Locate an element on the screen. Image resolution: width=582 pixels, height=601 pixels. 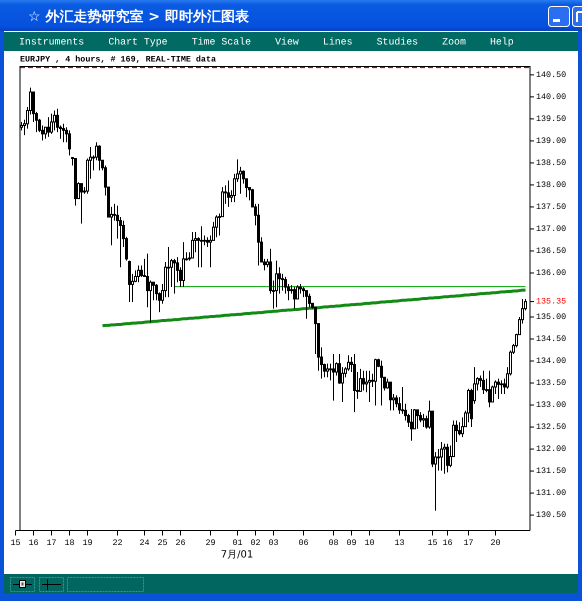
x-tick-label: 26 is located at coordinates (180, 543).